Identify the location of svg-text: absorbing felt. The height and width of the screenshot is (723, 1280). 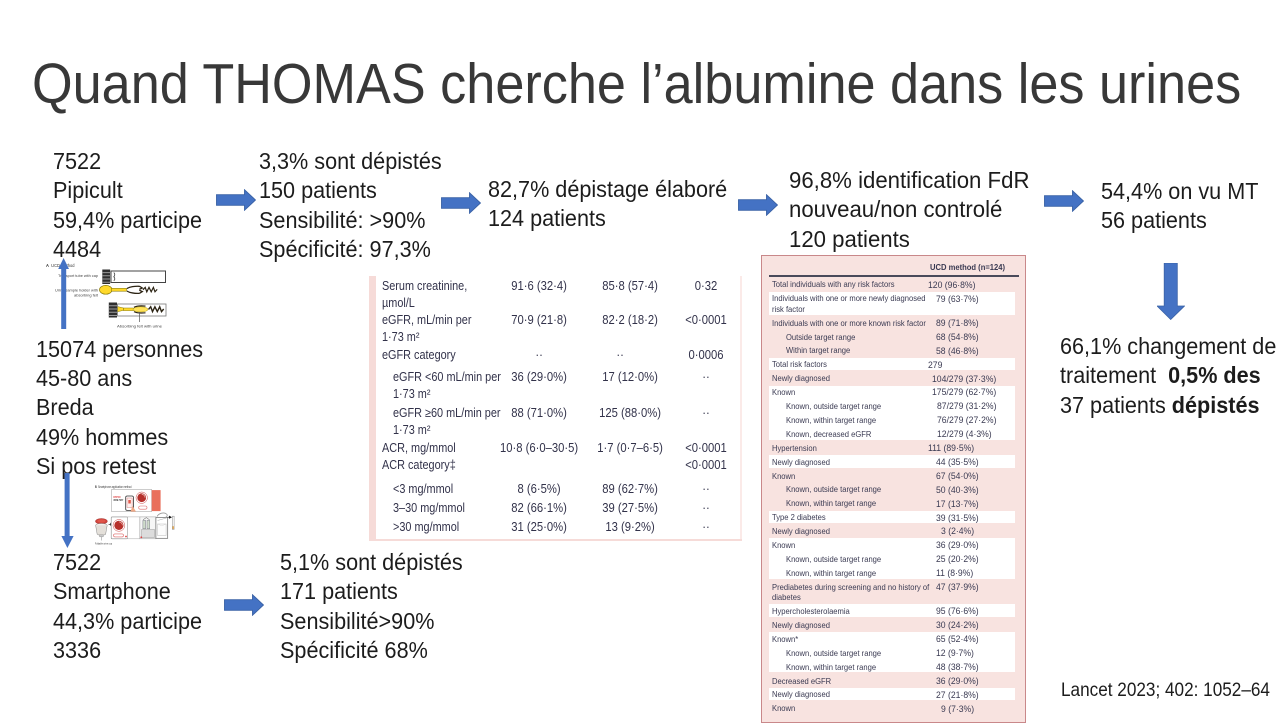
(86, 295).